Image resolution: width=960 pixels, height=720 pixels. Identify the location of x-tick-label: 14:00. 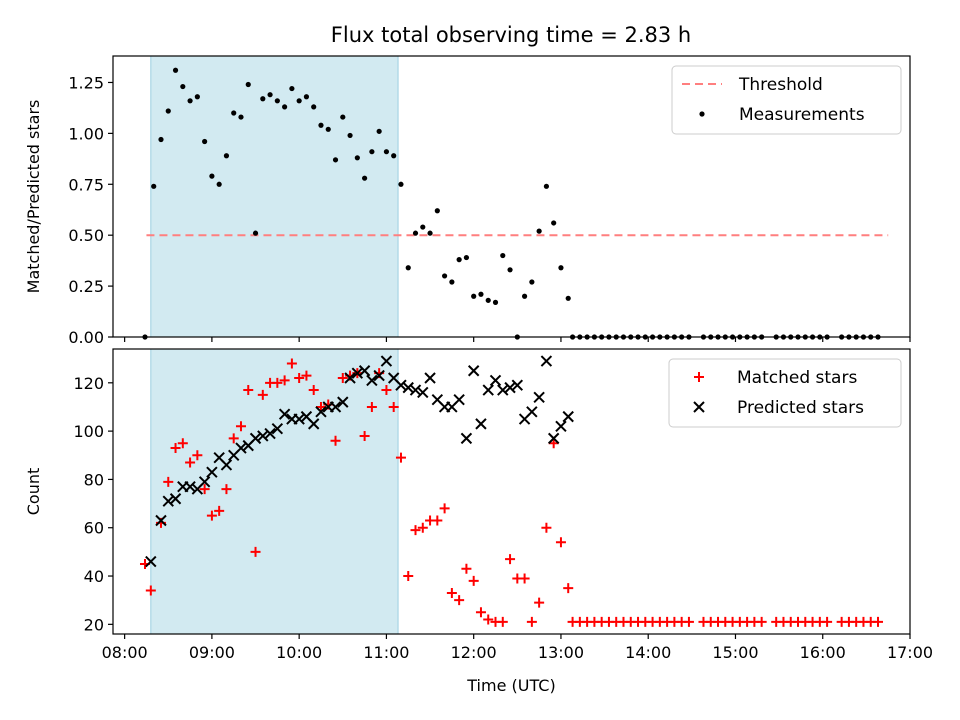
(648, 652).